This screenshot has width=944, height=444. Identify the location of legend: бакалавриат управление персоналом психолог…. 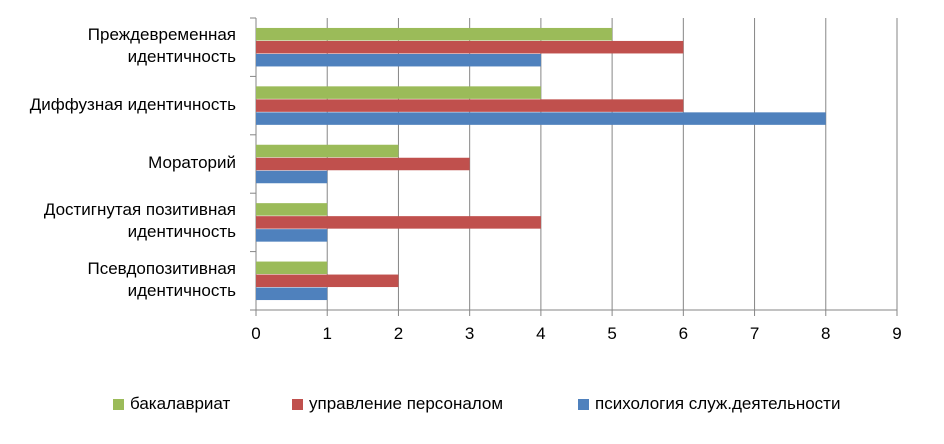
(472, 405).